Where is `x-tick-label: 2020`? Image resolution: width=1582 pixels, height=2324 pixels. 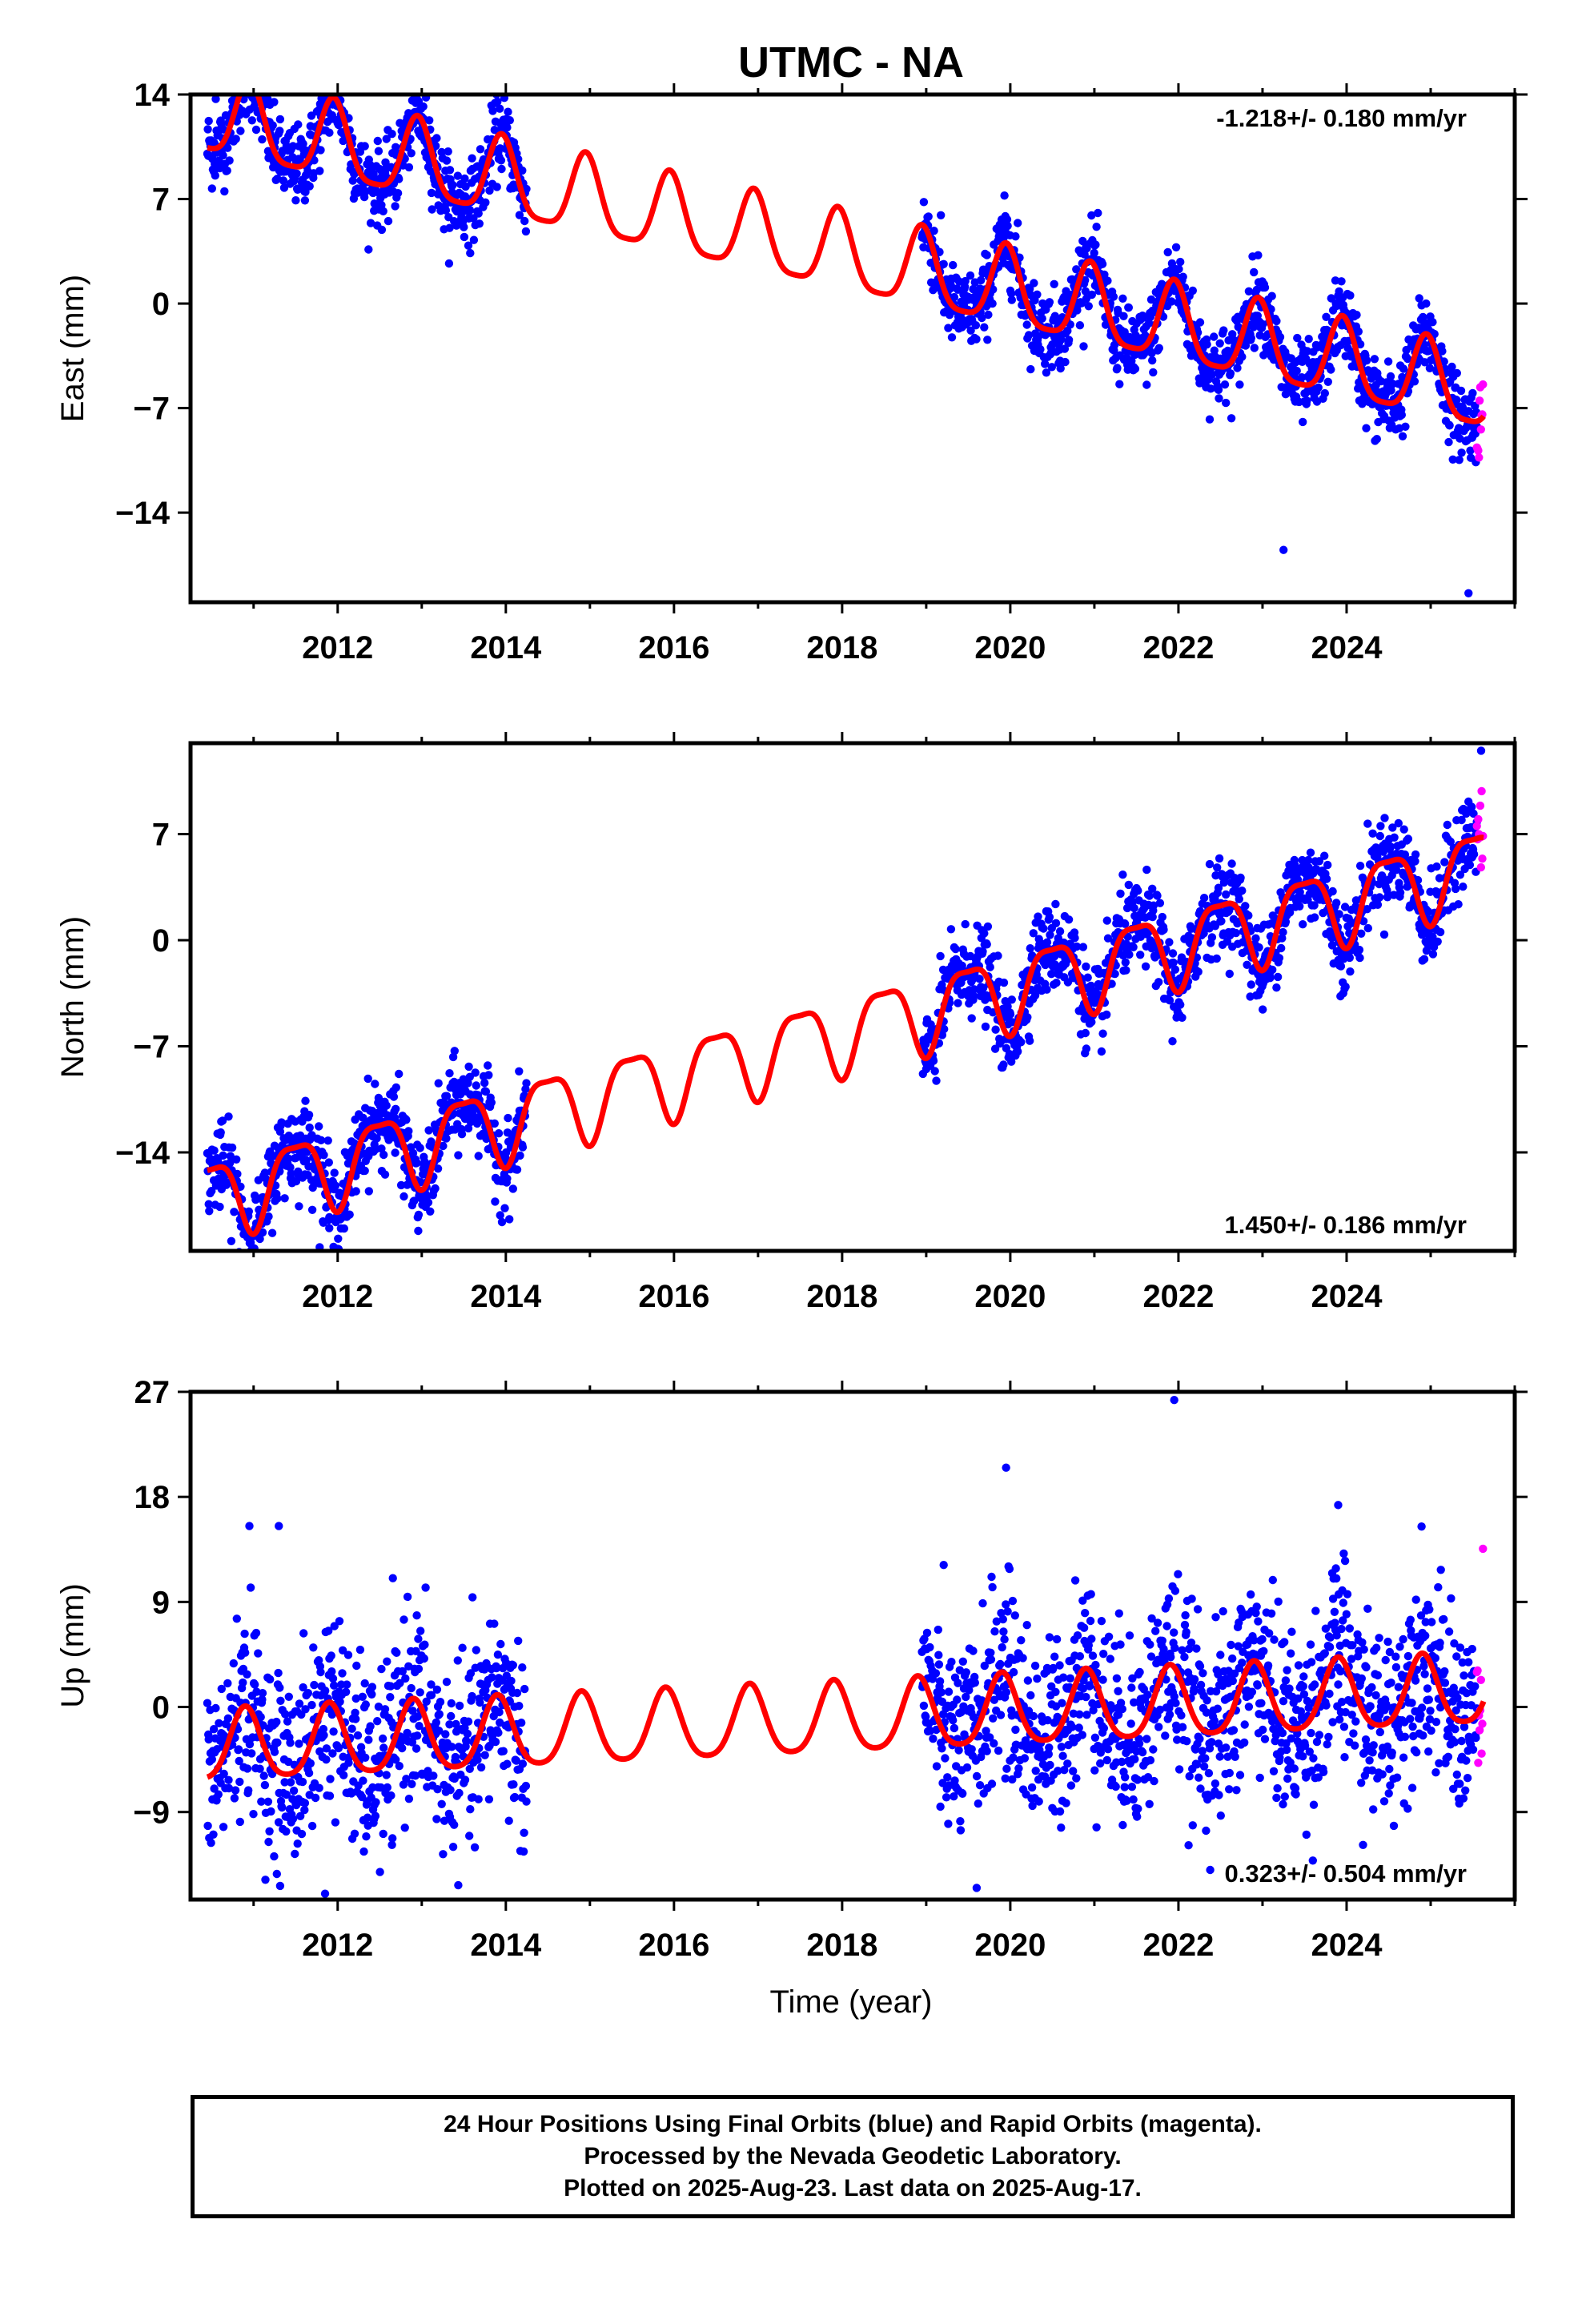 x-tick-label: 2020 is located at coordinates (1010, 1296).